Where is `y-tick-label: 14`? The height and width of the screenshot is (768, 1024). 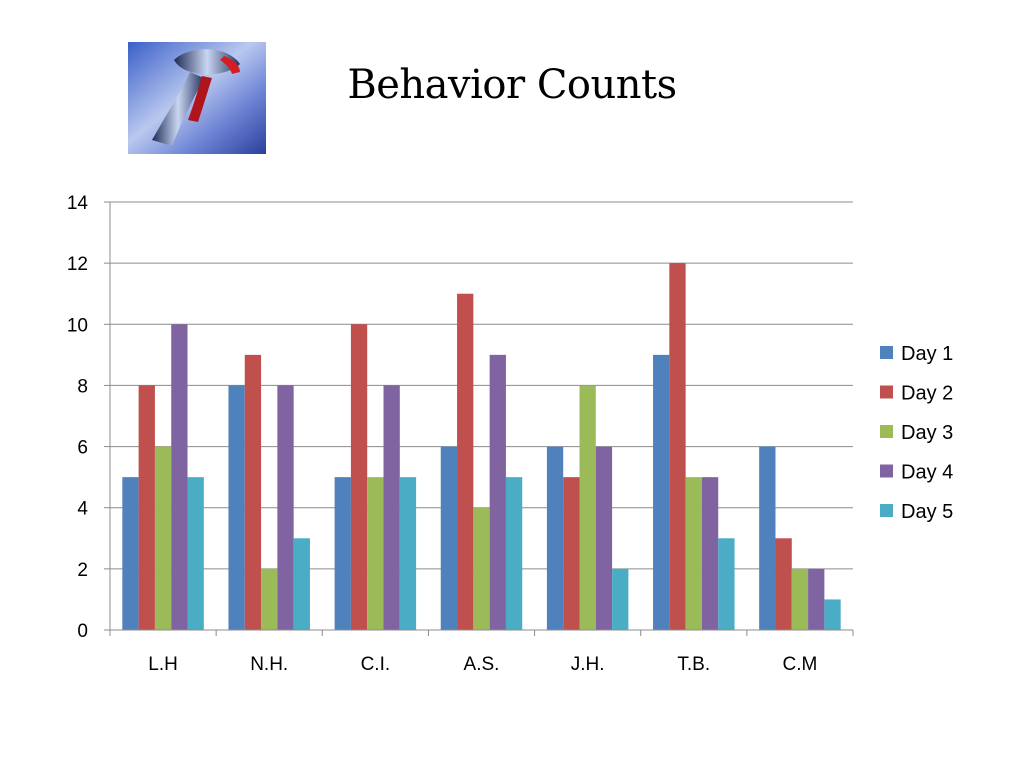
y-tick-label: 14 is located at coordinates (78, 203).